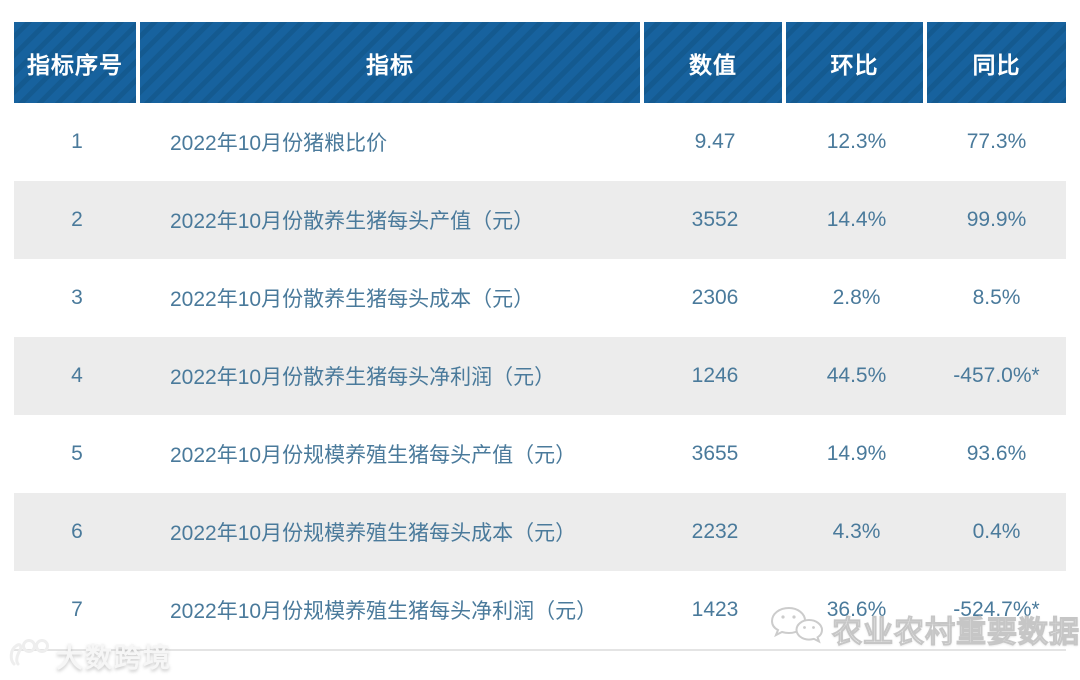 This screenshot has height=680, width=1080. I want to click on table-row: 3 2022年10月份散养生猪每头成本（元） 2306 2.8% 8.5%, so click(540, 298).